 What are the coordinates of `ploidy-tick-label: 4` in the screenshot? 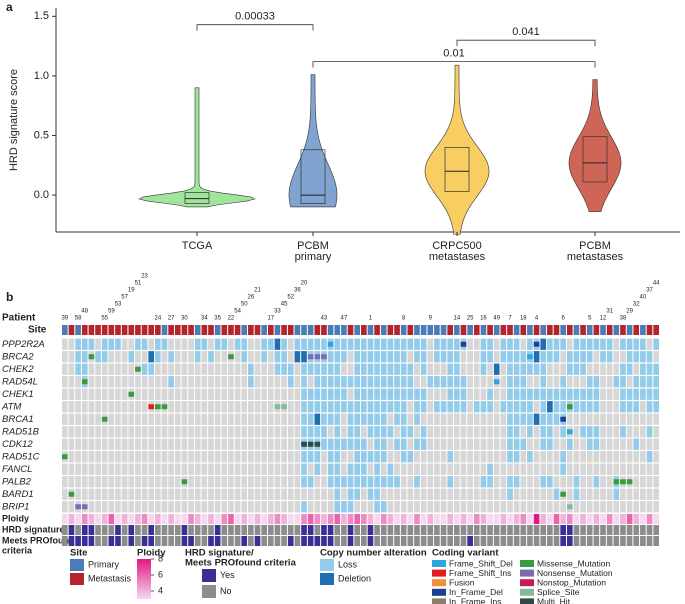 It's located at (160, 590).